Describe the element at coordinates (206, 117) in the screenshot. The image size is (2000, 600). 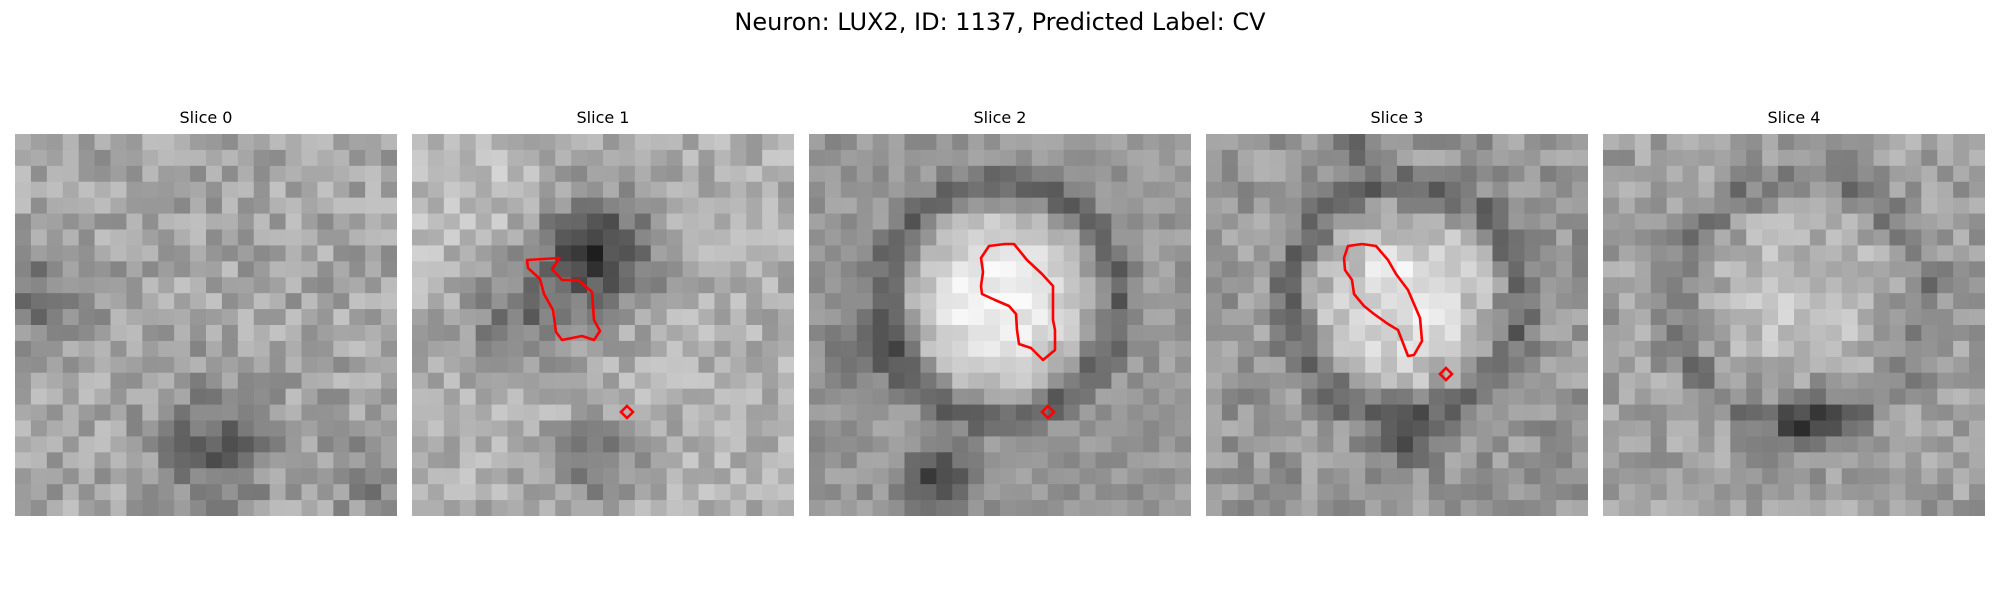
I see `slice-title-0: Slice 0` at that location.